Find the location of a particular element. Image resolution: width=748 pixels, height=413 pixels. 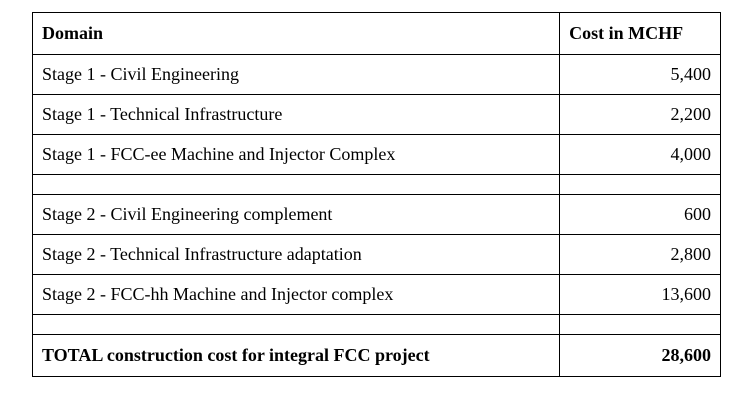

row: Stage 1 - Technical Infrastructure 2,200 is located at coordinates (376, 114).